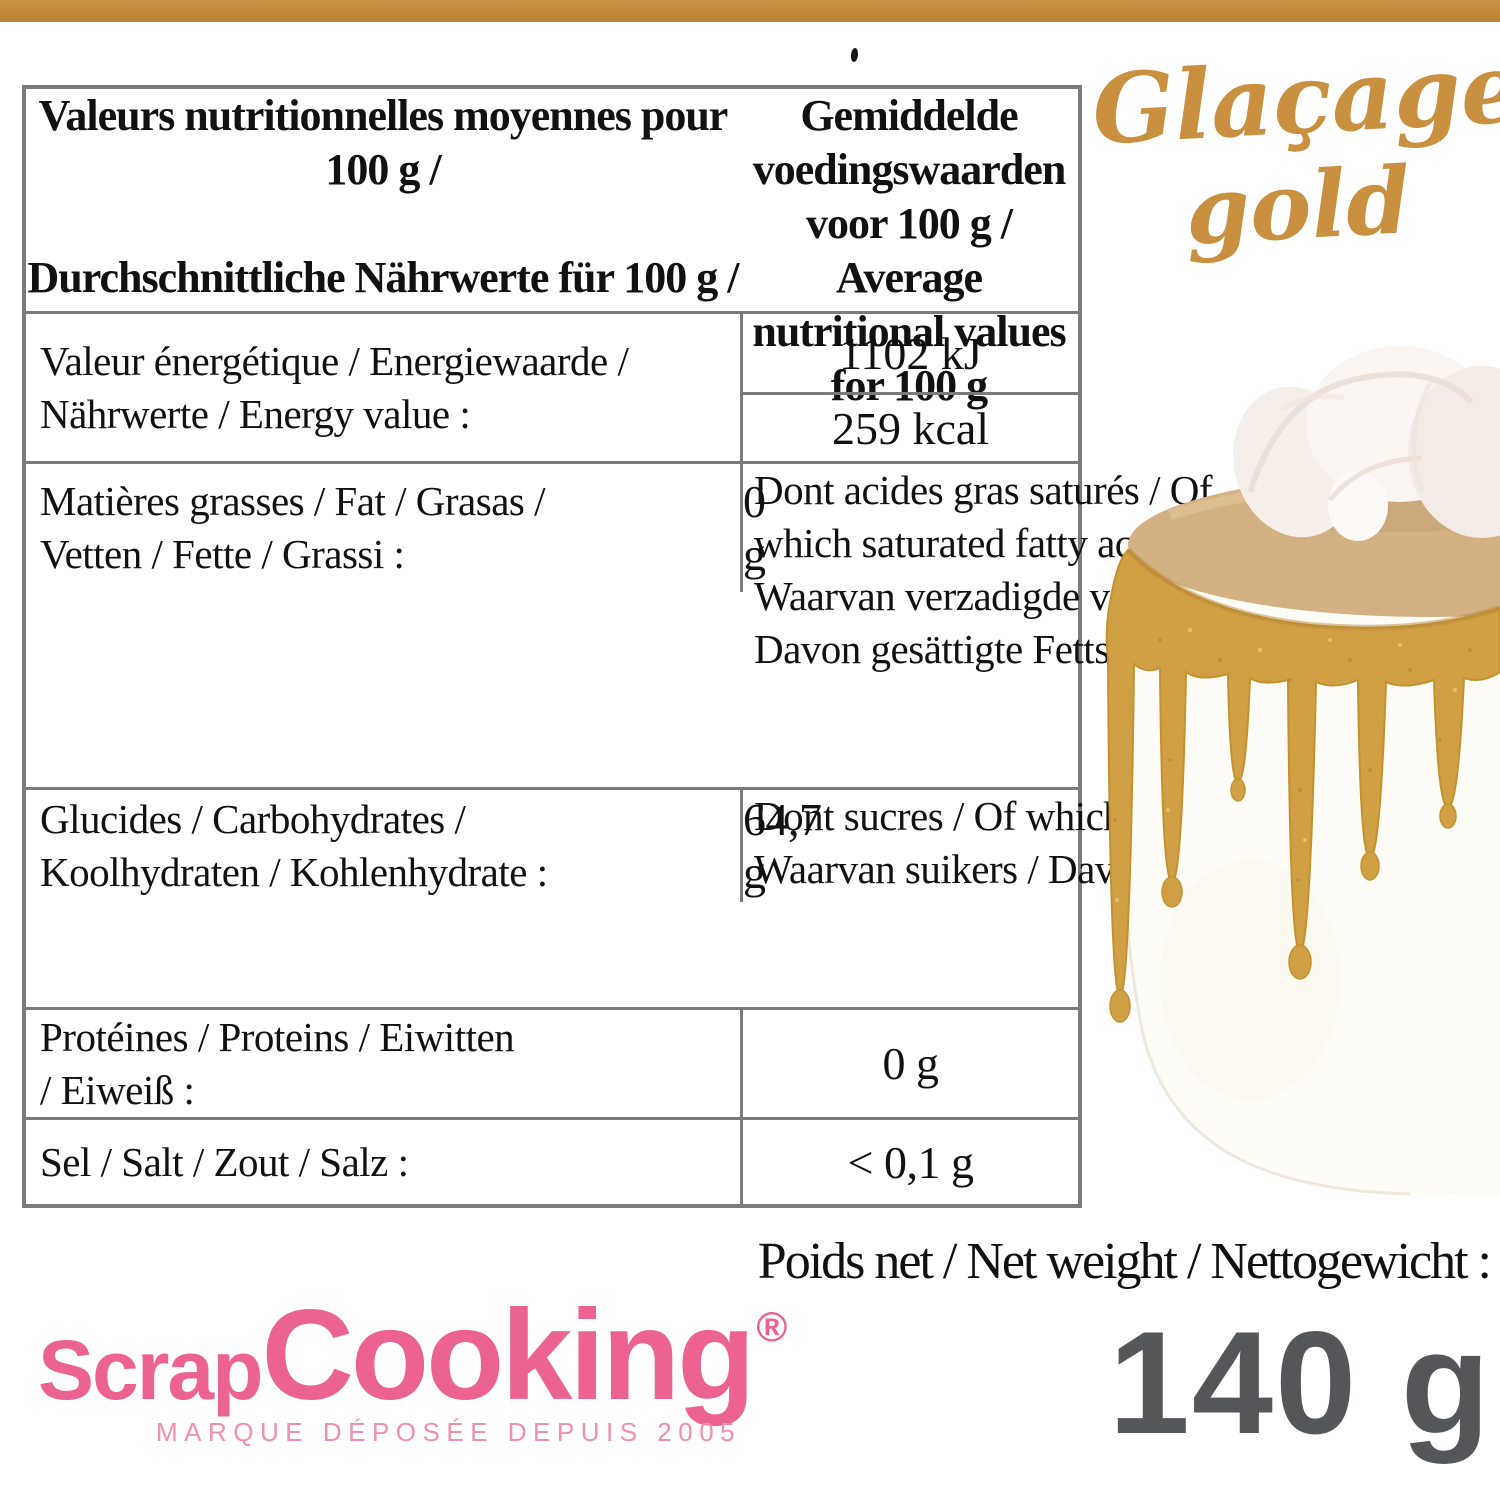  I want to click on proteins-value: 0 g, so click(909, 1063).